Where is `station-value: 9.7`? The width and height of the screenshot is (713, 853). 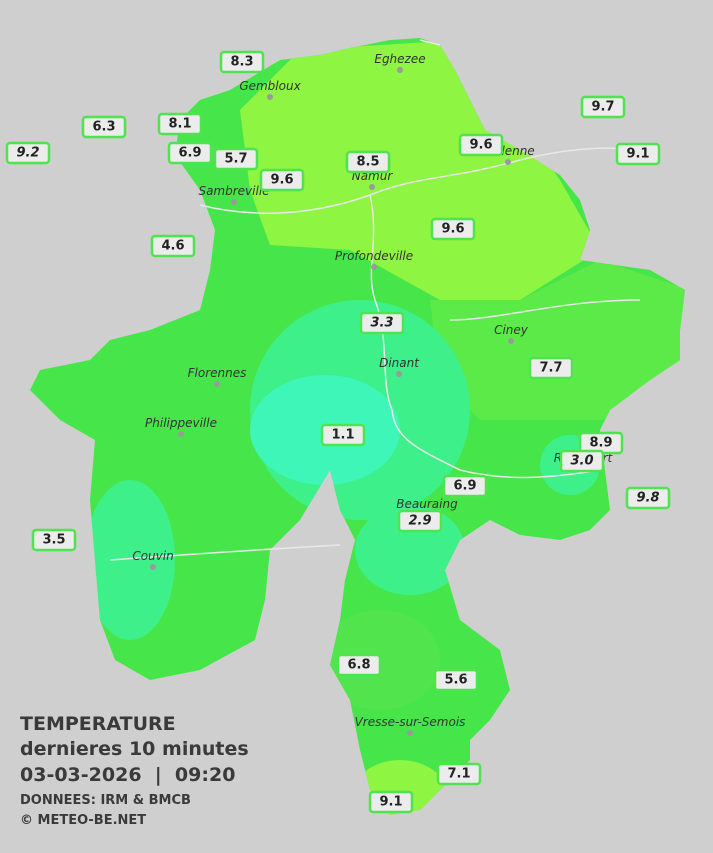
station-value: 9.7 is located at coordinates (602, 107).